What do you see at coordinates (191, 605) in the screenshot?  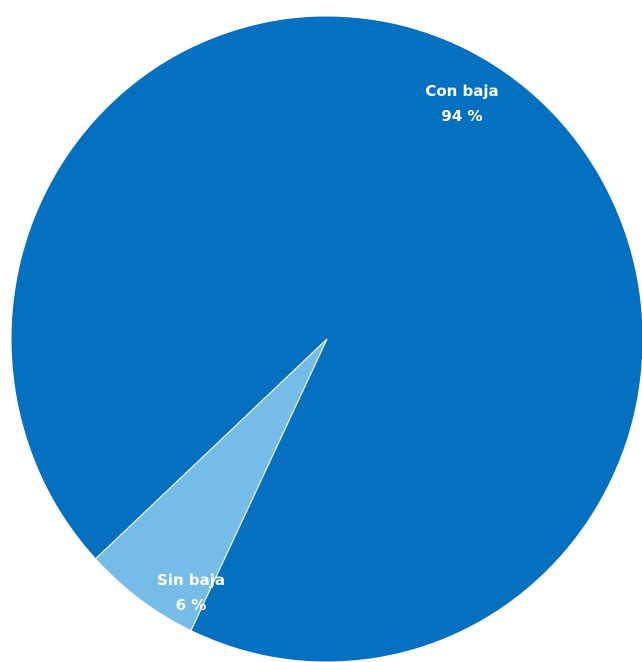 I see `slice-label-sin-baja-value: 6 %` at bounding box center [191, 605].